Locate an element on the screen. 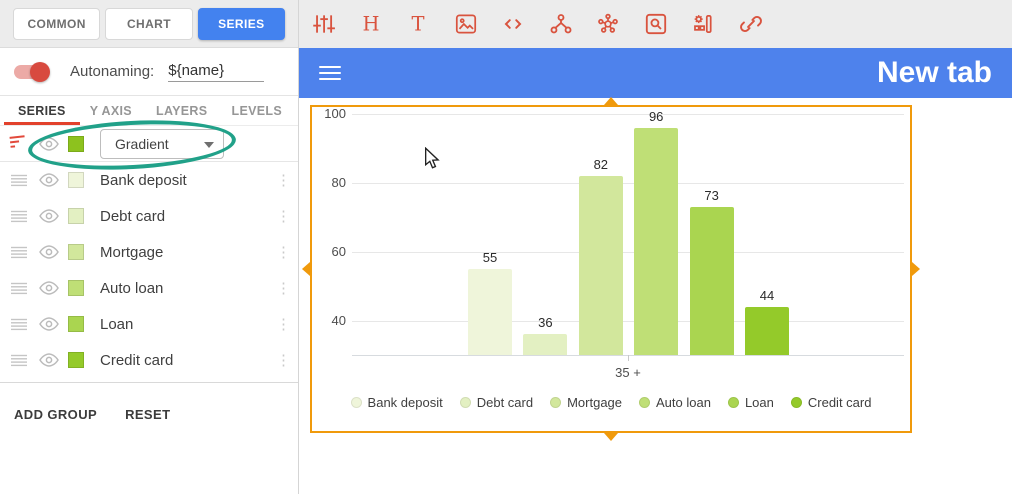  code-icon is located at coordinates (513, 24).